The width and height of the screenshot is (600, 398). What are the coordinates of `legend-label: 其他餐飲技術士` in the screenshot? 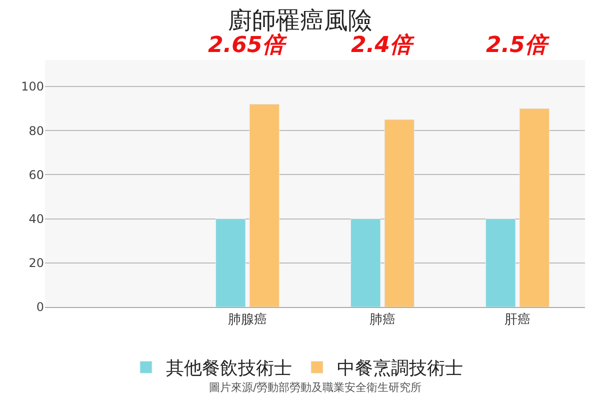 It's located at (229, 369).